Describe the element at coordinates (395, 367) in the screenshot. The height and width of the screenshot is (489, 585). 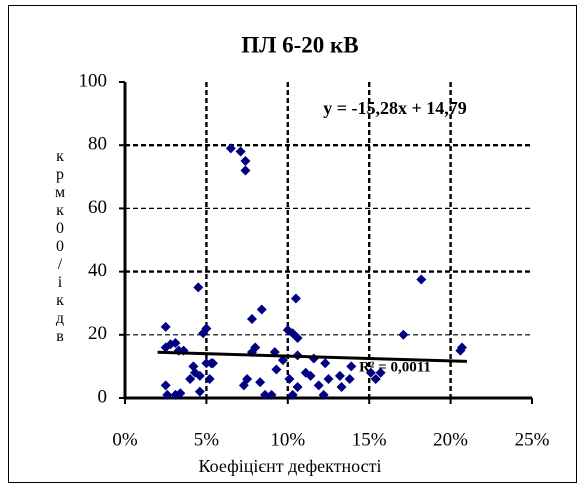
I see `r-squared: R² = 0,0011` at that location.